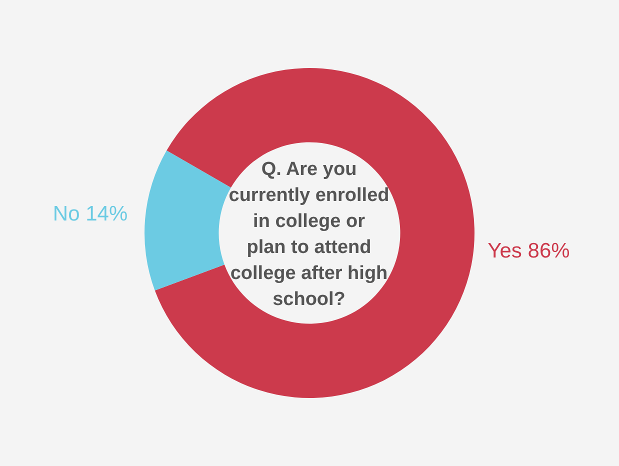 This screenshot has height=466, width=619. Describe the element at coordinates (187, 220) in the screenshot. I see `donut-slice` at that location.